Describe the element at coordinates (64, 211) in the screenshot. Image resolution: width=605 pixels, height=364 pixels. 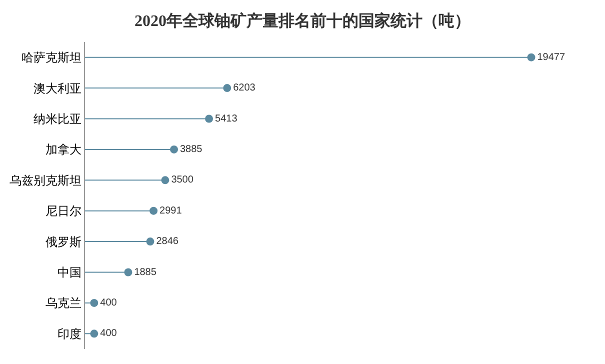
I see `y-tick-label: 尼日尔` at that location.